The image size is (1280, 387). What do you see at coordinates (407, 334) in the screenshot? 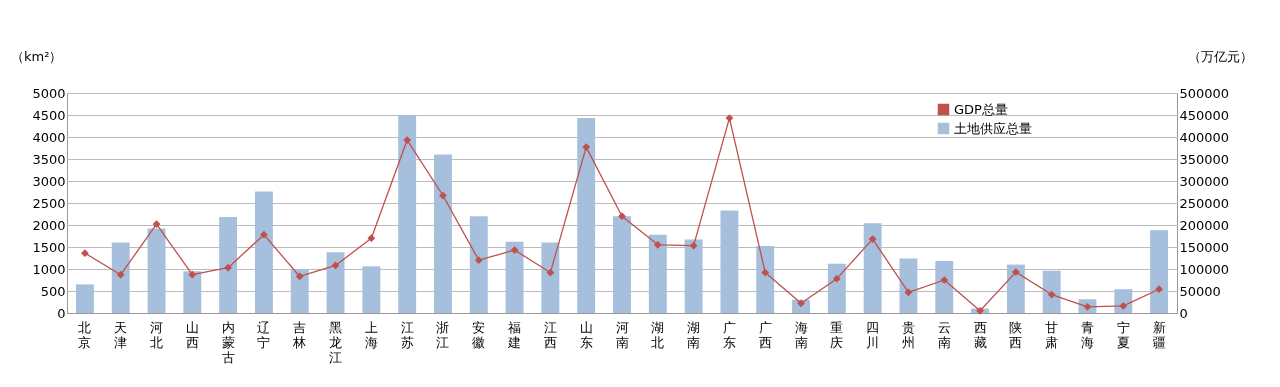
I see `x-tick-label: 江苏` at bounding box center [407, 334].